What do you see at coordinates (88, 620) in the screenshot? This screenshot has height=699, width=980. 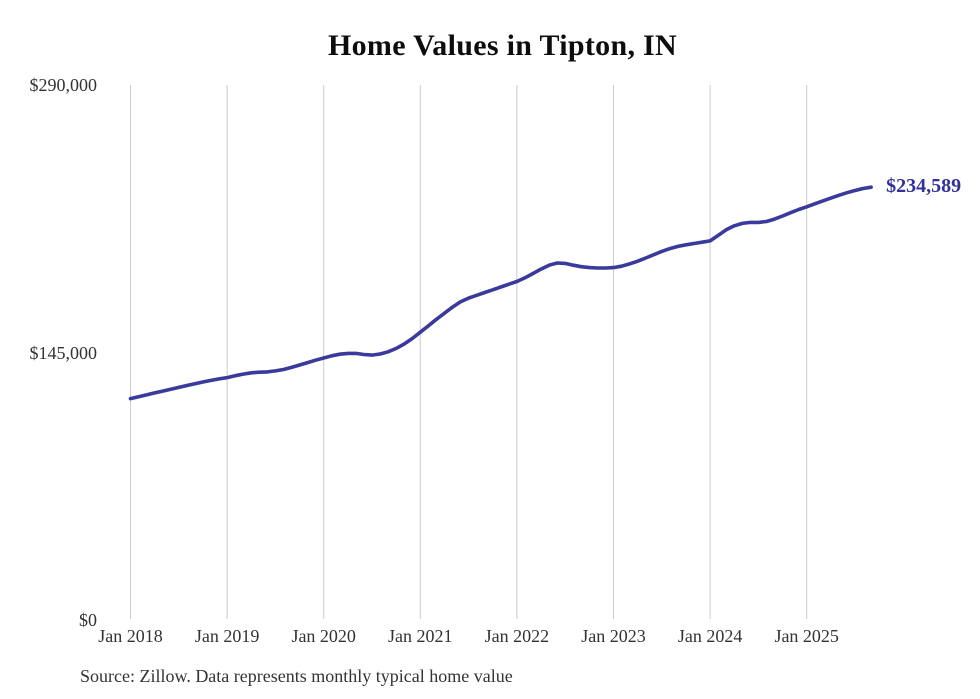 I see `y-tick-label: $0` at bounding box center [88, 620].